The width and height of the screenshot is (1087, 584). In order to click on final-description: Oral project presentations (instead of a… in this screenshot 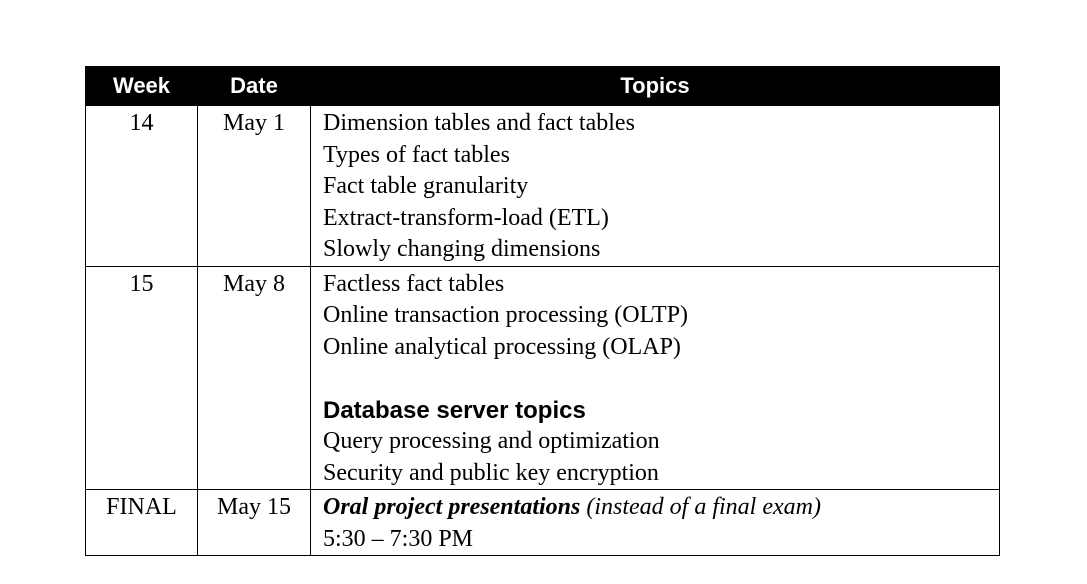, I will do `click(661, 508)`.